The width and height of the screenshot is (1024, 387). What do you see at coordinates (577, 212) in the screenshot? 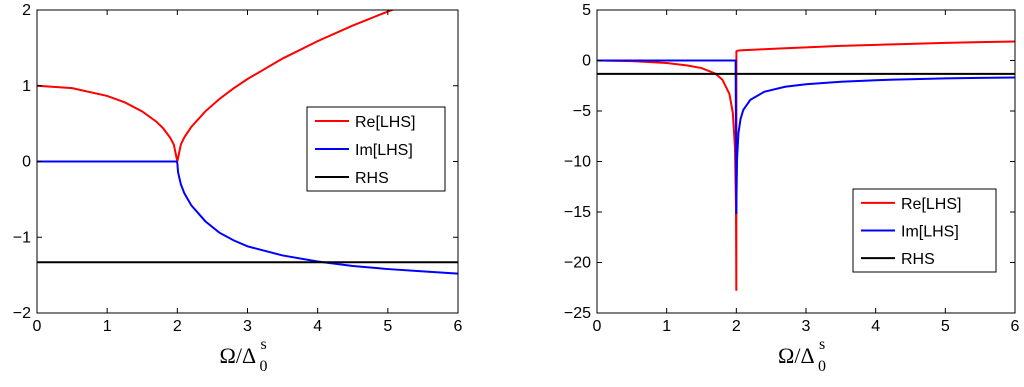
I see `y-tick-label: −15` at bounding box center [577, 212].